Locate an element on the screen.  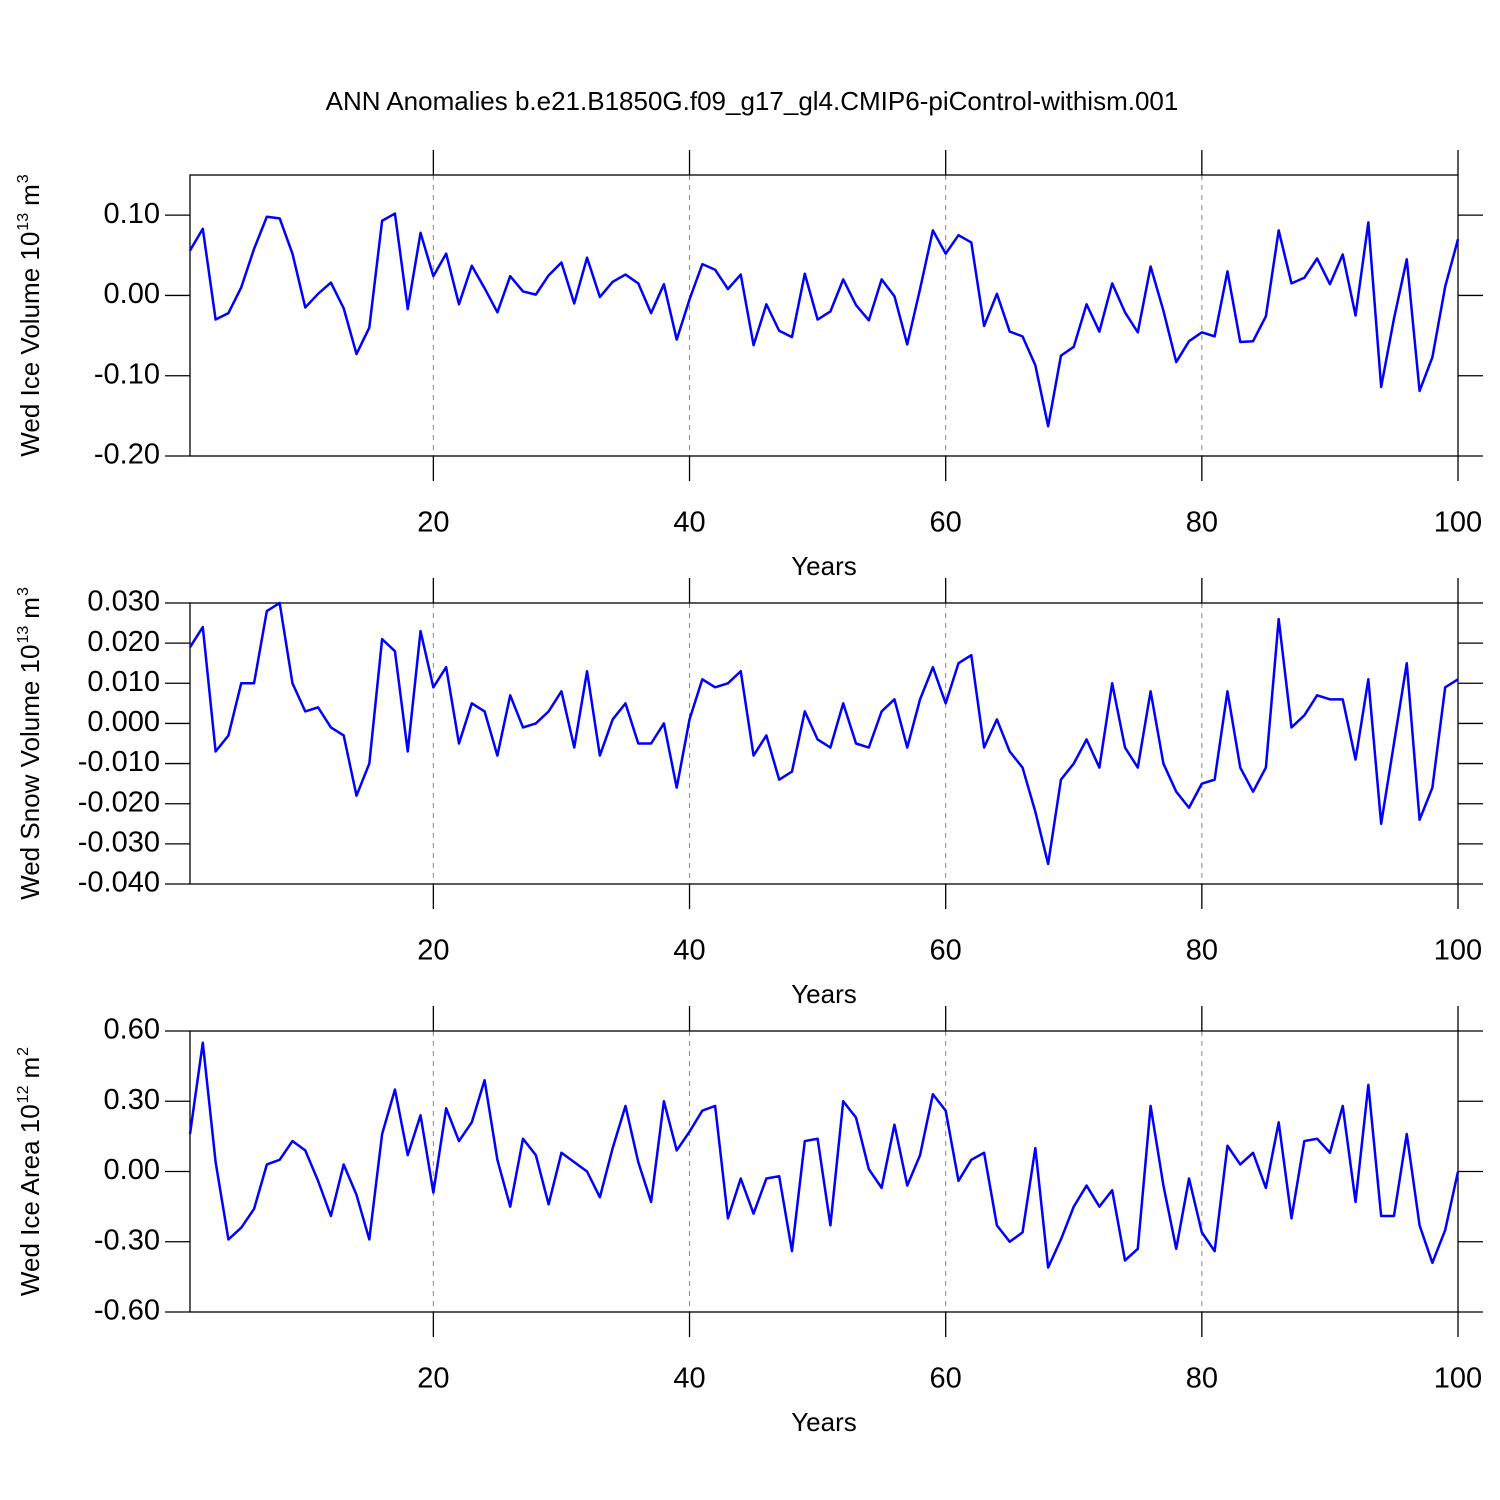
y-axis-text: Wed Ice Volume 10 is located at coordinates (30, 344).